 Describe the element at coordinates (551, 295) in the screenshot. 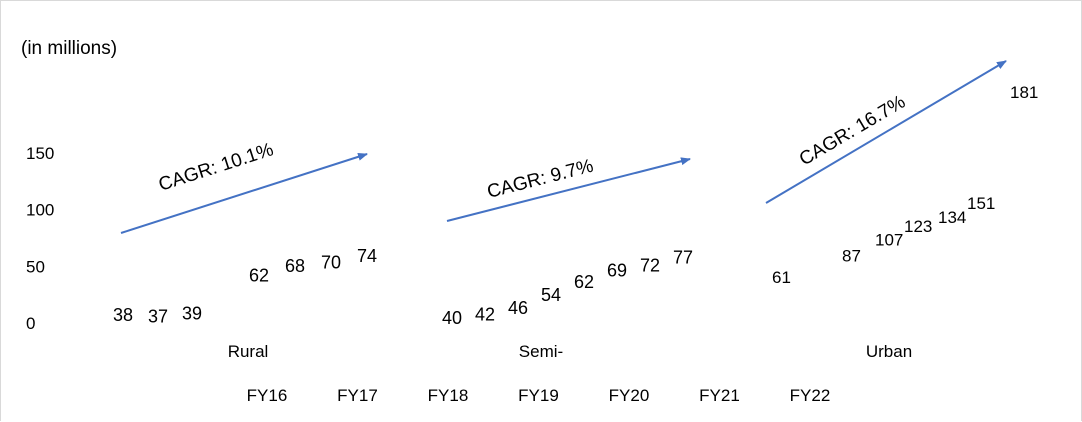

I see `value-label: 54` at that location.